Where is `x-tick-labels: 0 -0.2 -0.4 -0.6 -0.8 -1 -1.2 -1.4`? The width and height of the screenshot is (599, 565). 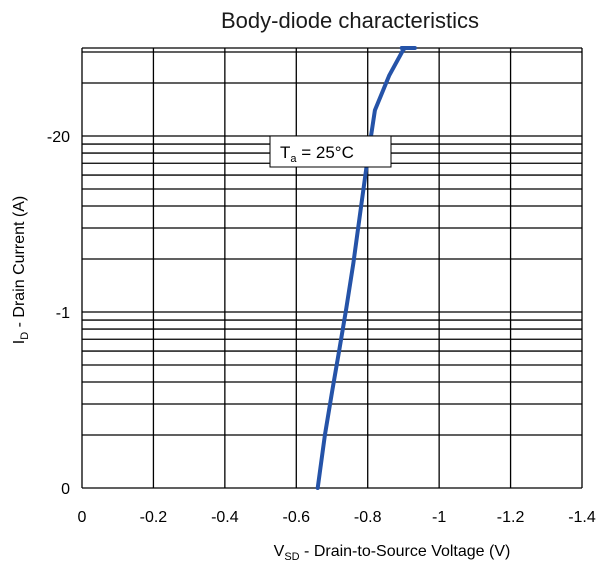
x-tick-labels: 0 -0.2 -0.4 -0.6 -0.8 -1 -1.2 -1.4 is located at coordinates (337, 517).